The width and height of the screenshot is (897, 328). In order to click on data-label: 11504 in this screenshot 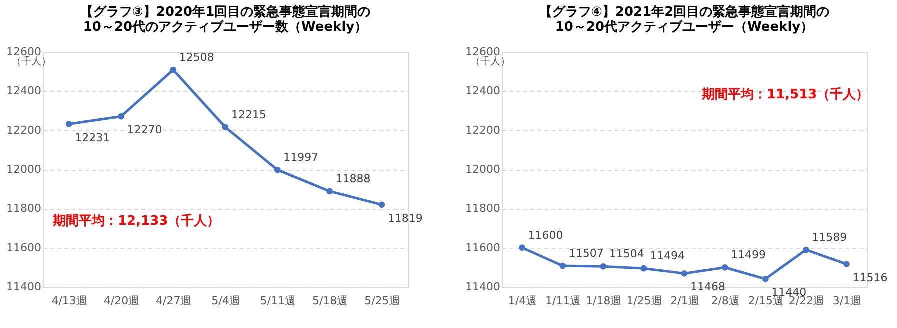, I will do `click(626, 254)`.